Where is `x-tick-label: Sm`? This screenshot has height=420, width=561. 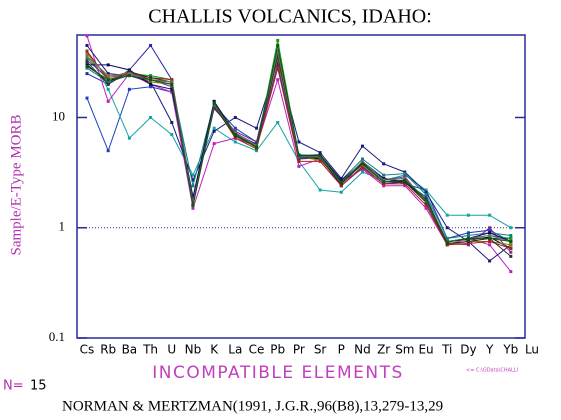
x-tick-label: Sm is located at coordinates (404, 350).